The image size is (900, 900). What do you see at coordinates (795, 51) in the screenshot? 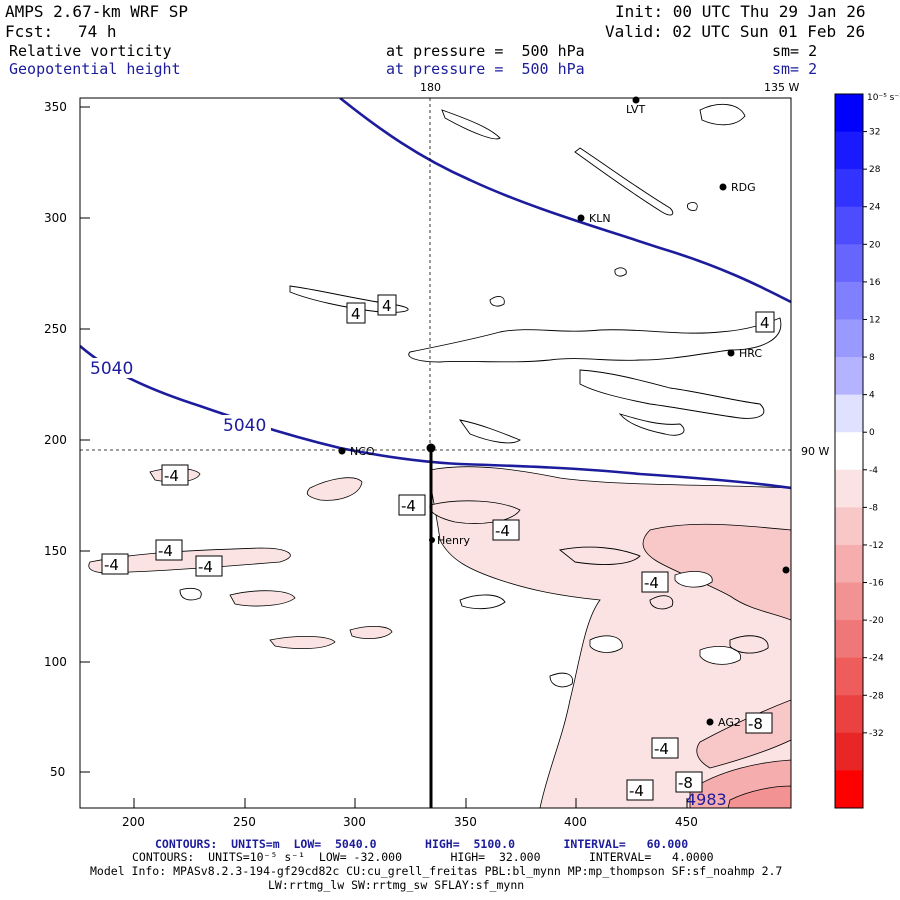
I see `field1-smooth: sm= 2` at bounding box center [795, 51].